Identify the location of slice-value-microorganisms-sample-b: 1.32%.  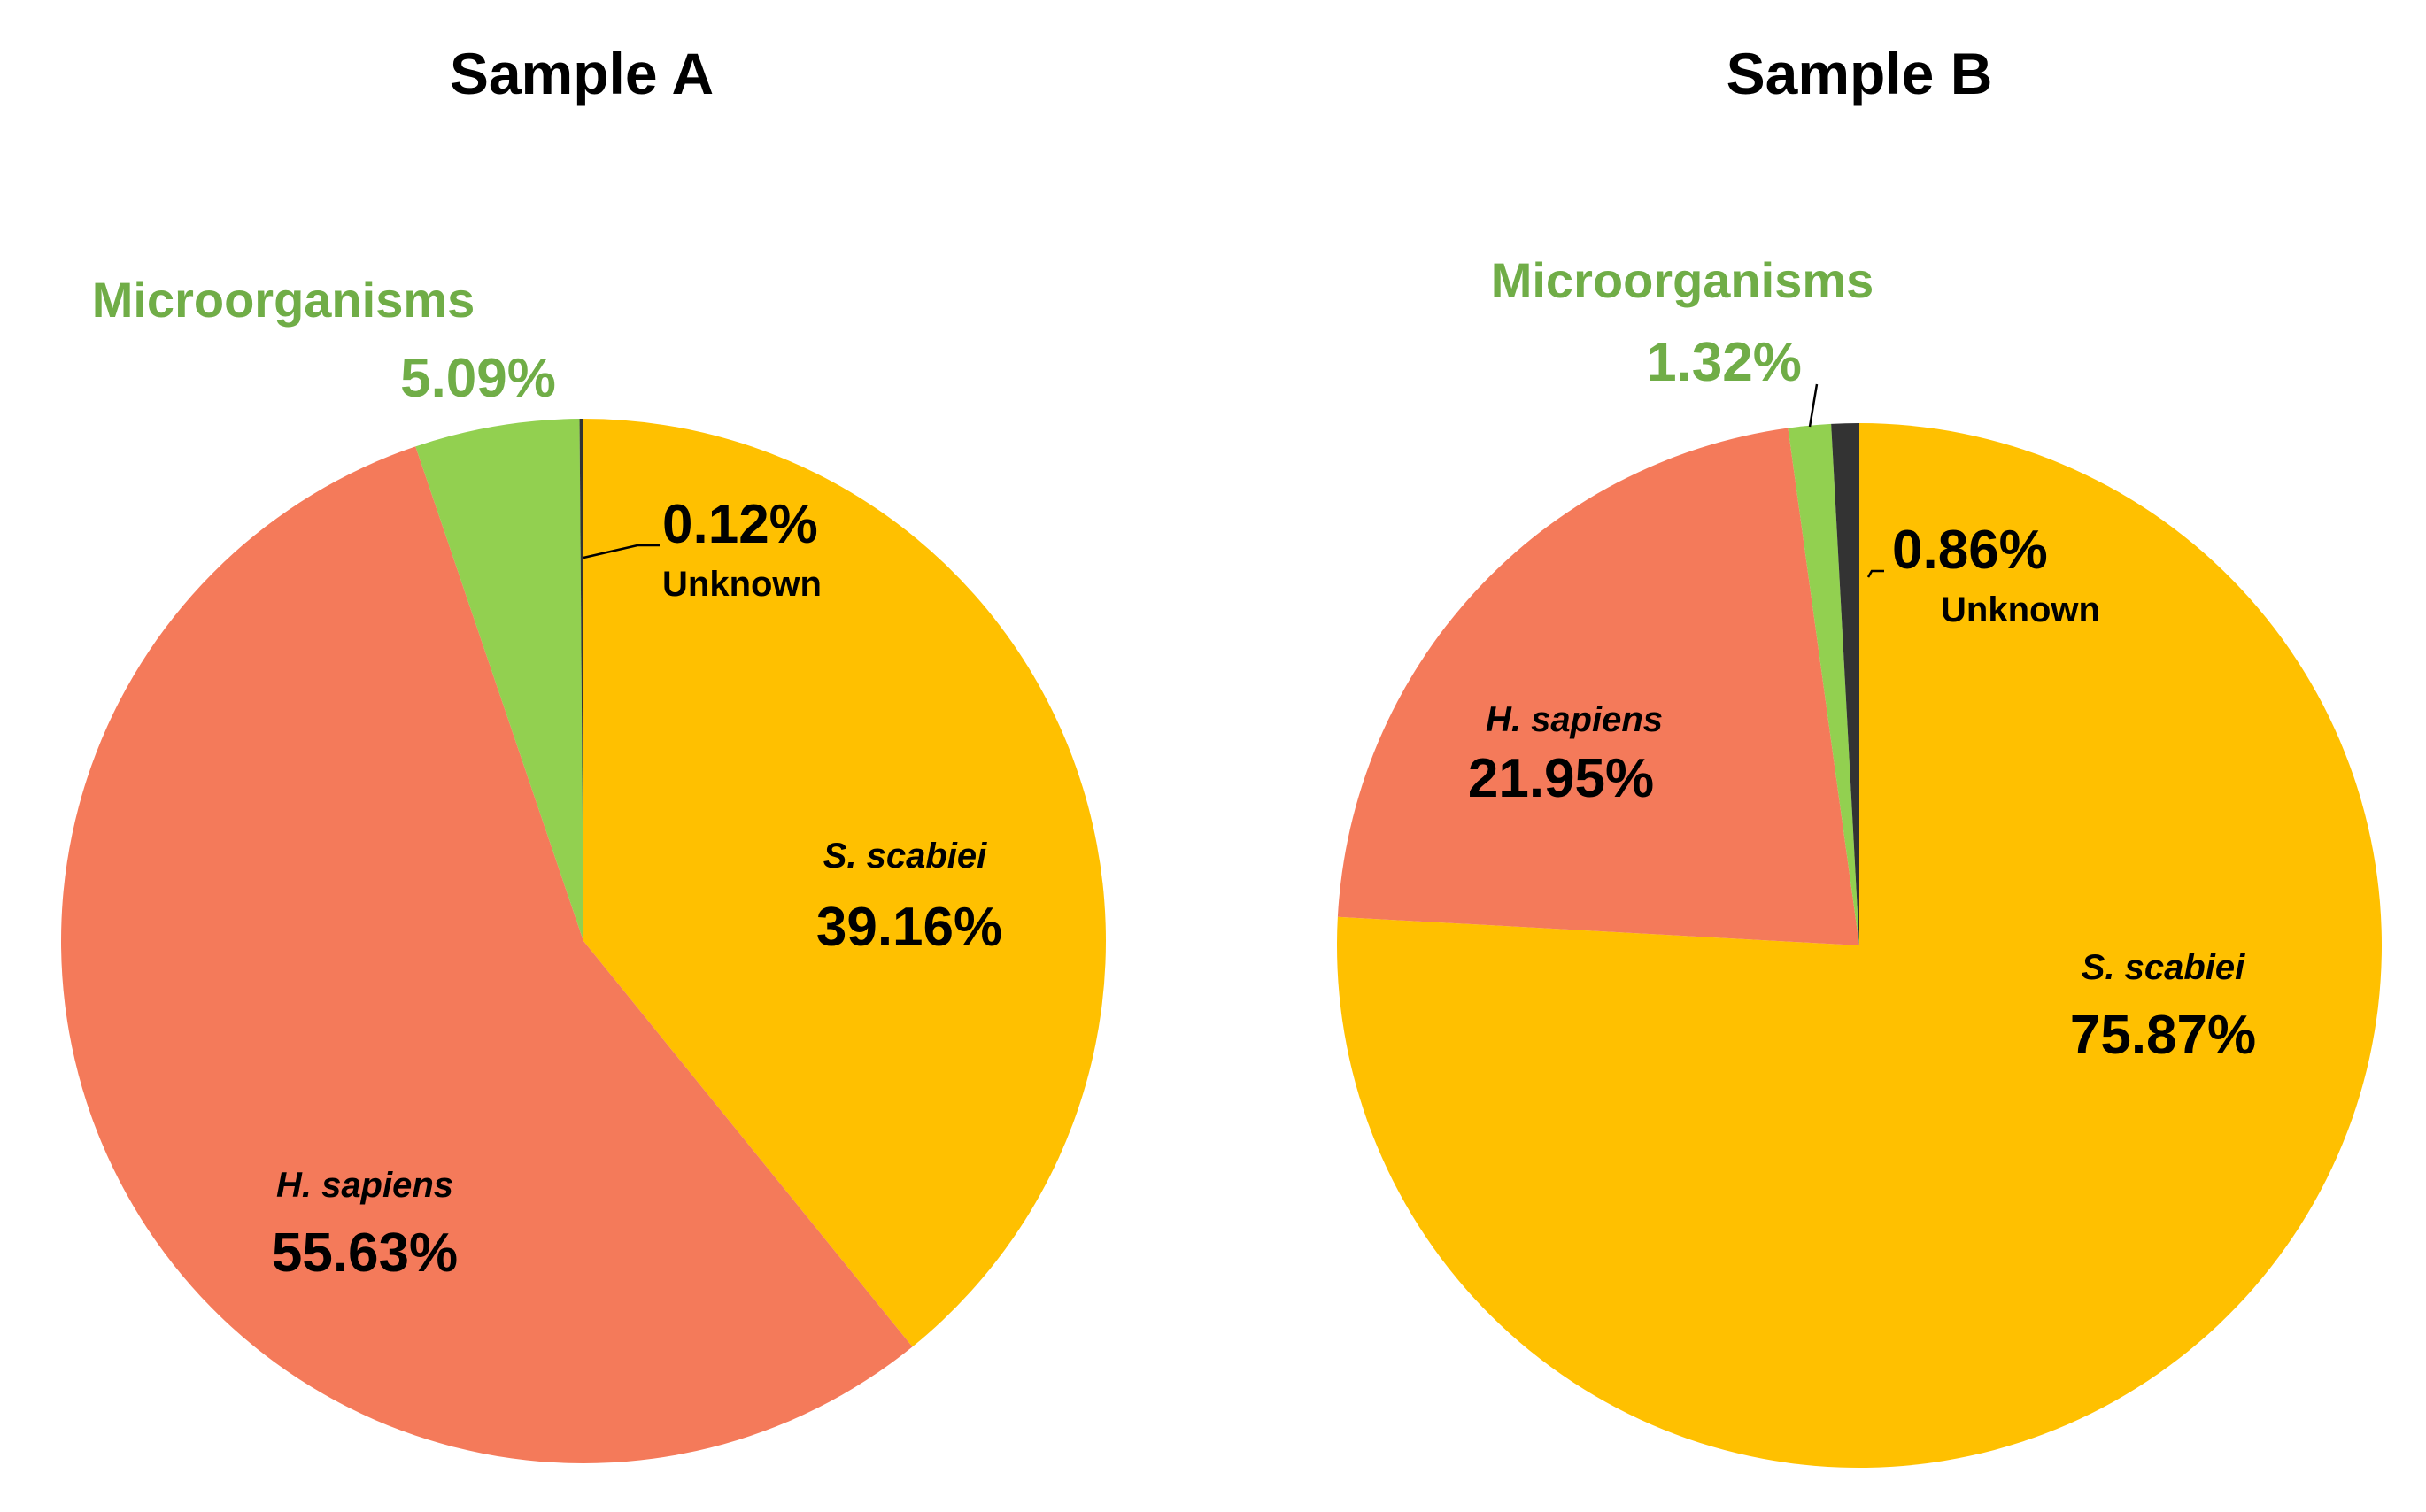
(1724, 362).